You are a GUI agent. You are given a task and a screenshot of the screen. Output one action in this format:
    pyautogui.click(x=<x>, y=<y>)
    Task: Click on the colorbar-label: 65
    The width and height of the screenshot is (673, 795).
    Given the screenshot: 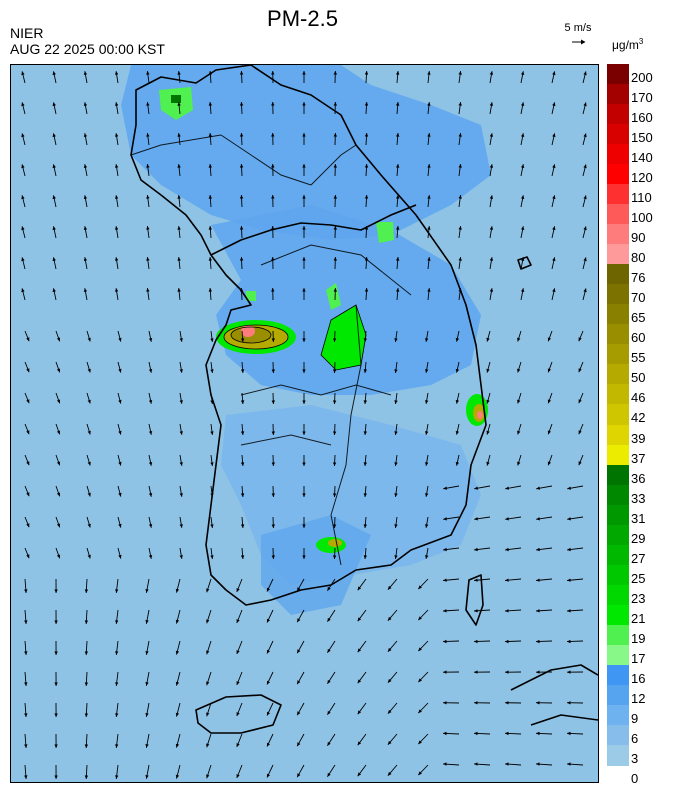 What is the action you would take?
    pyautogui.click(x=638, y=318)
    